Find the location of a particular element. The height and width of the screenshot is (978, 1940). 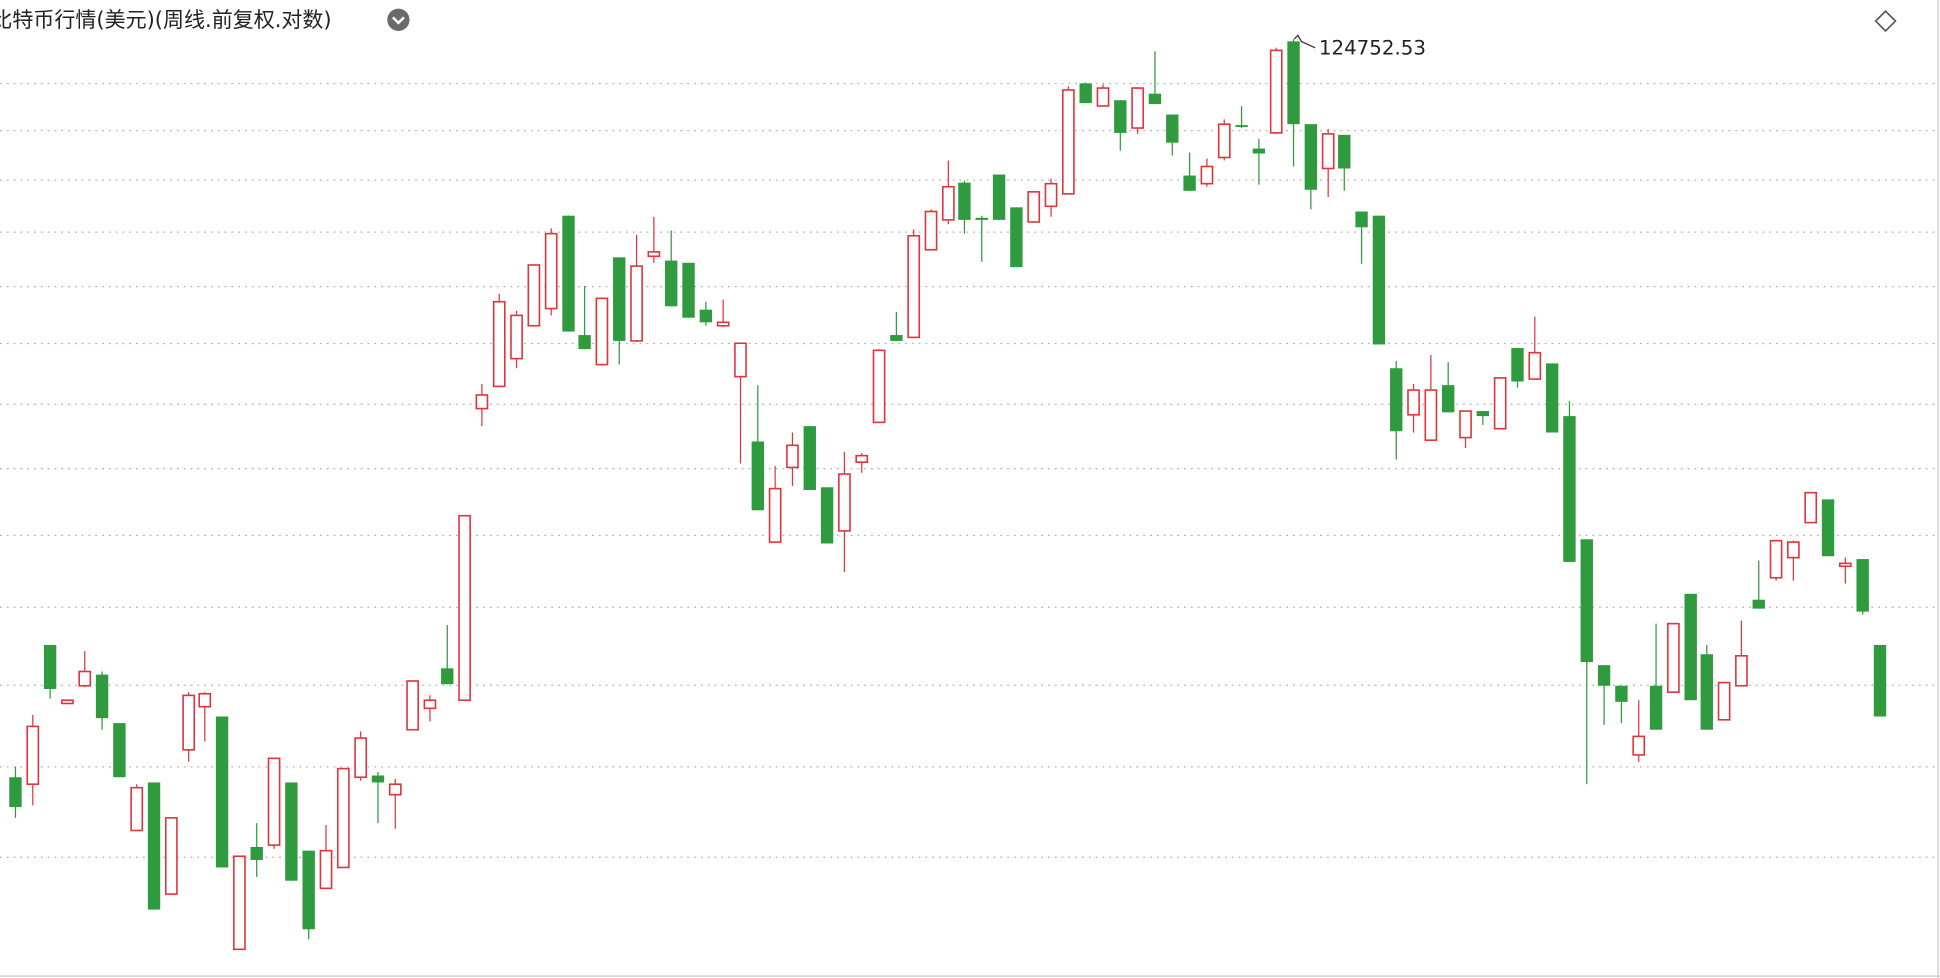

dropdown-chevron is located at coordinates (398, 20).